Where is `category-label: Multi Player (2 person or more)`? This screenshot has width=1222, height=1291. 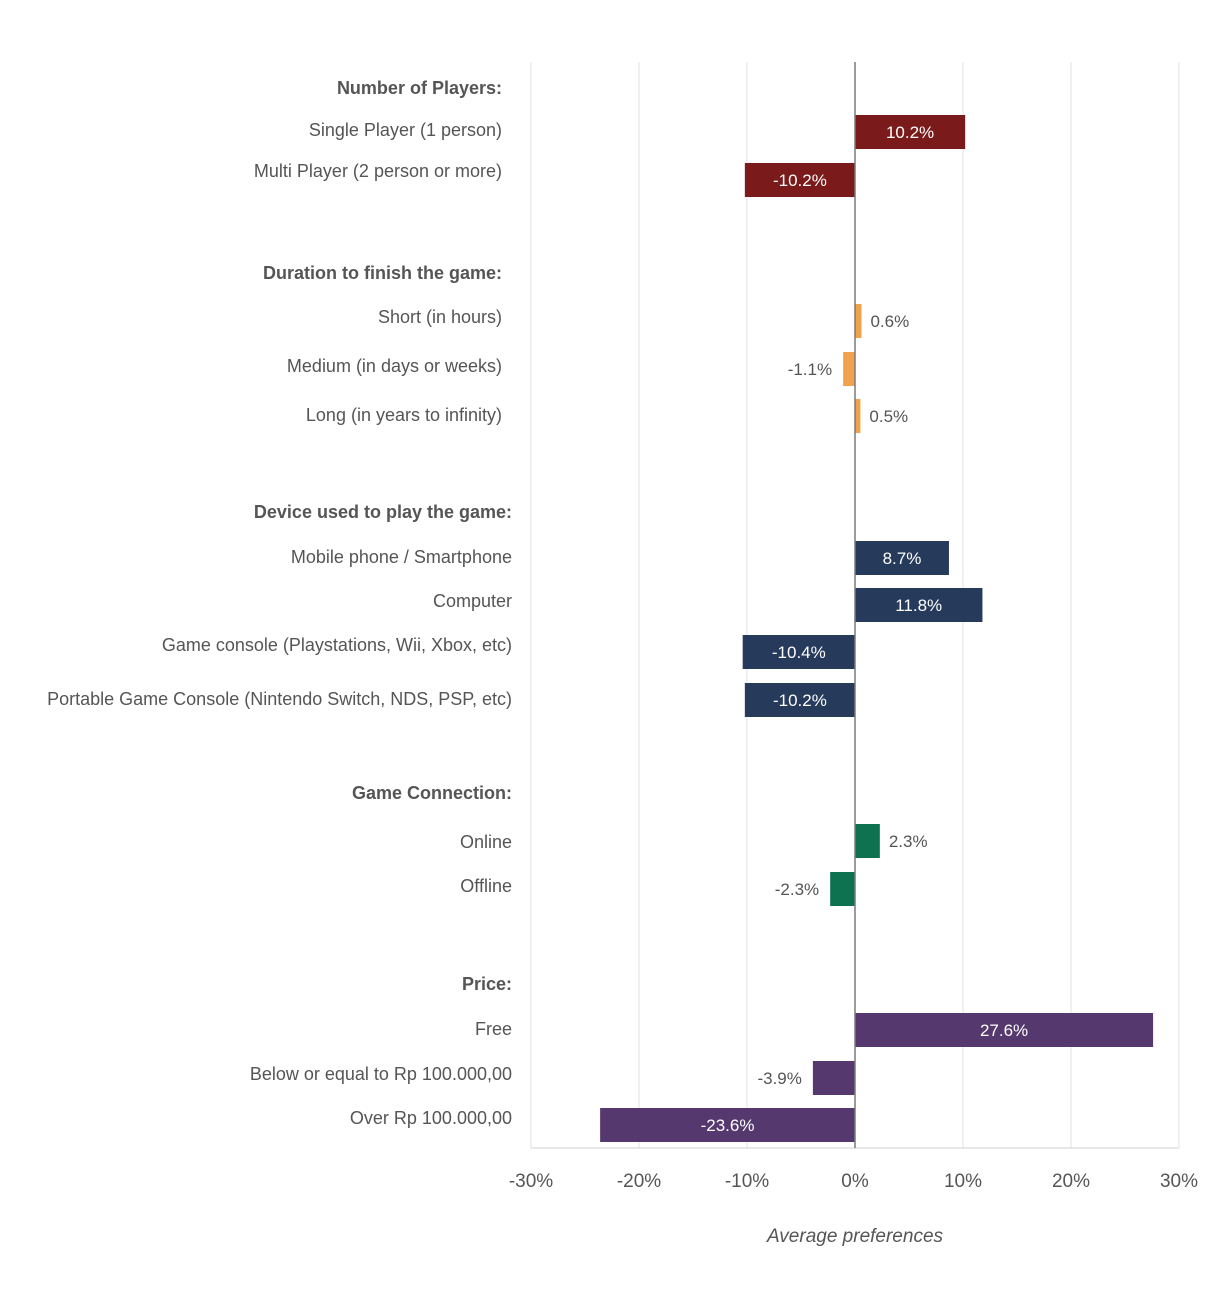
category-label: Multi Player (2 person or more) is located at coordinates (378, 171).